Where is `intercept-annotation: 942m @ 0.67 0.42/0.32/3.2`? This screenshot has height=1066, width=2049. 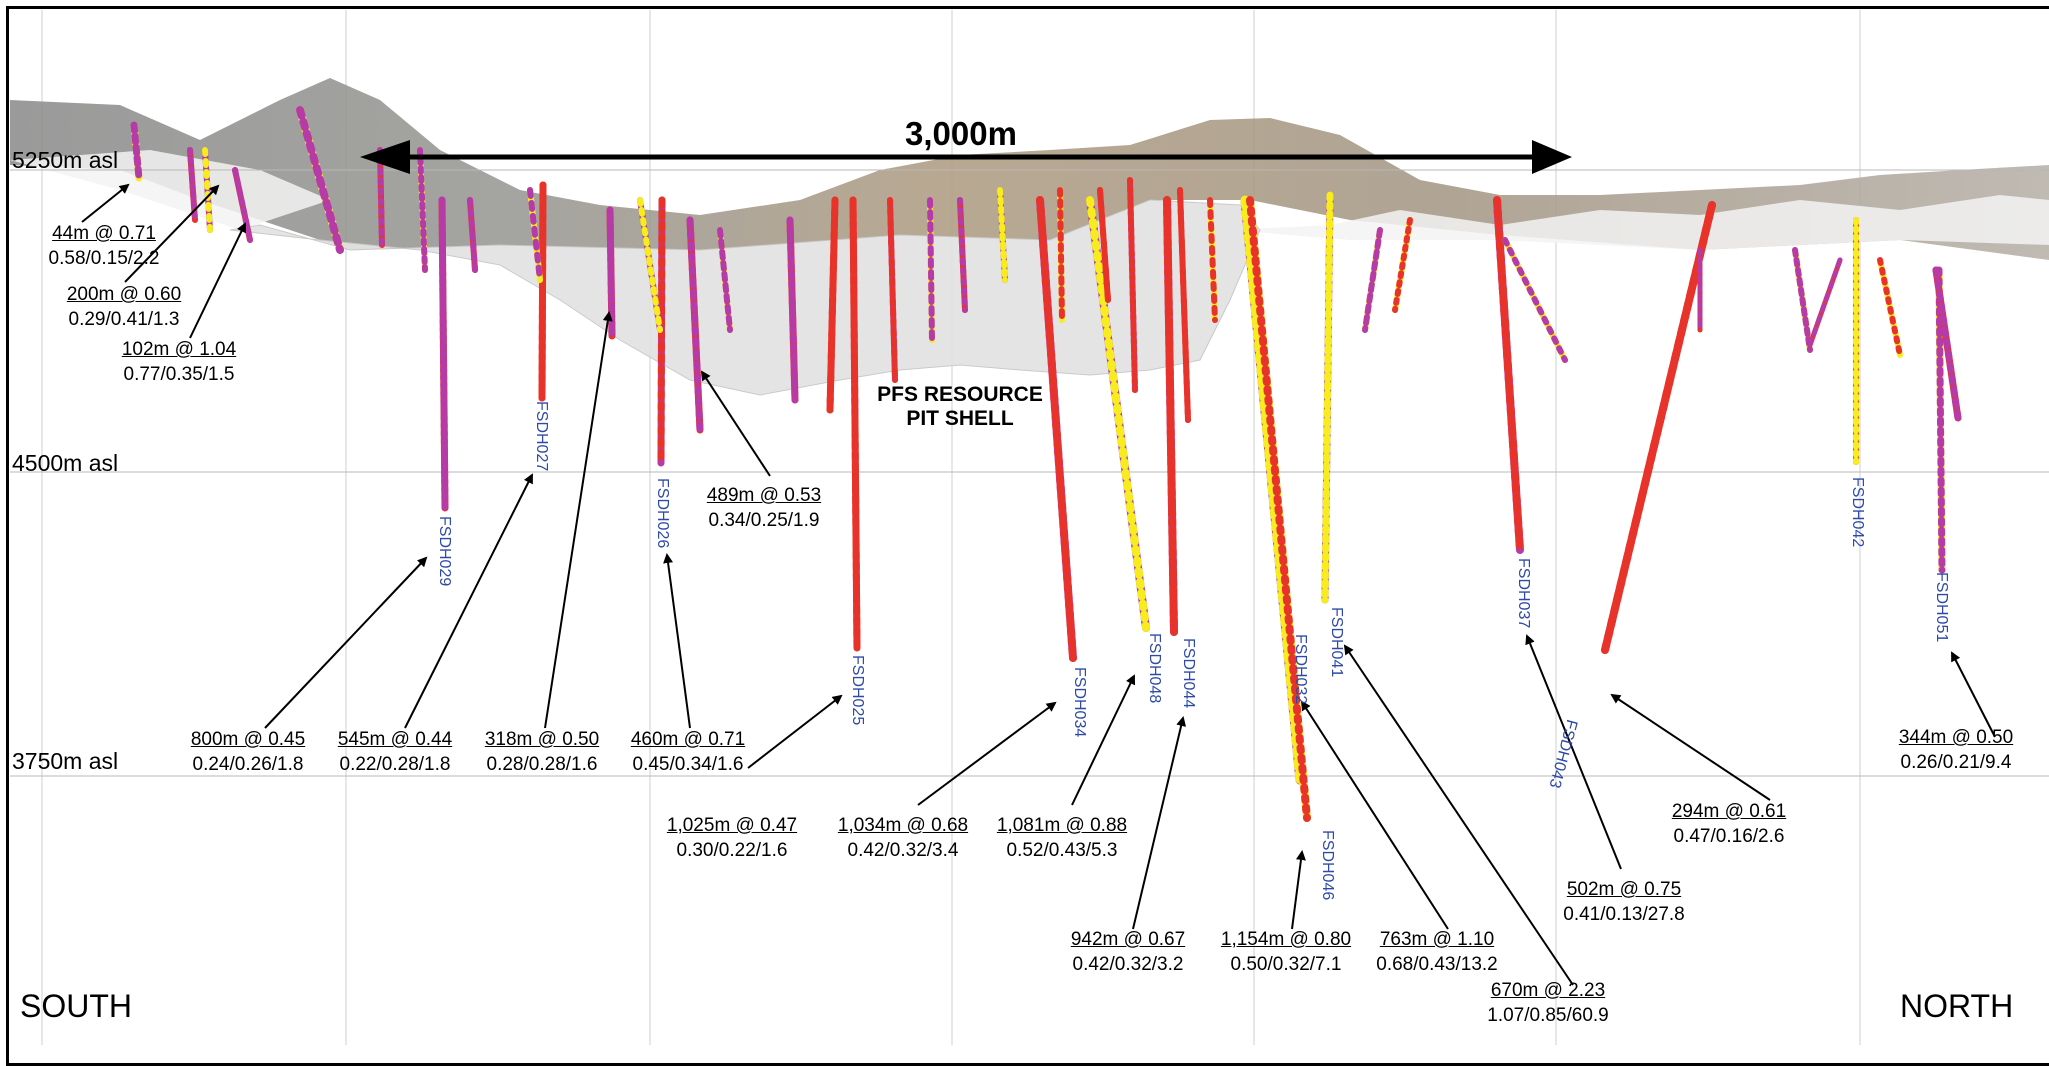 intercept-annotation: 942m @ 0.67 0.42/0.32/3.2 is located at coordinates (1128, 952).